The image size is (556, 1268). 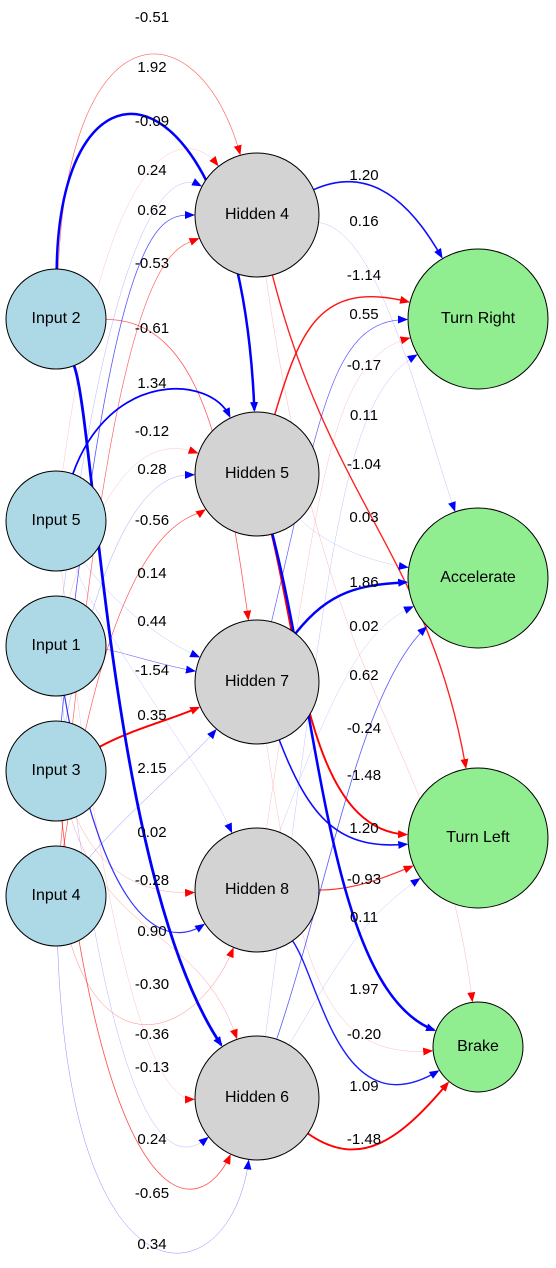 I want to click on edge-weight-label: -0.93, so click(x=364, y=879).